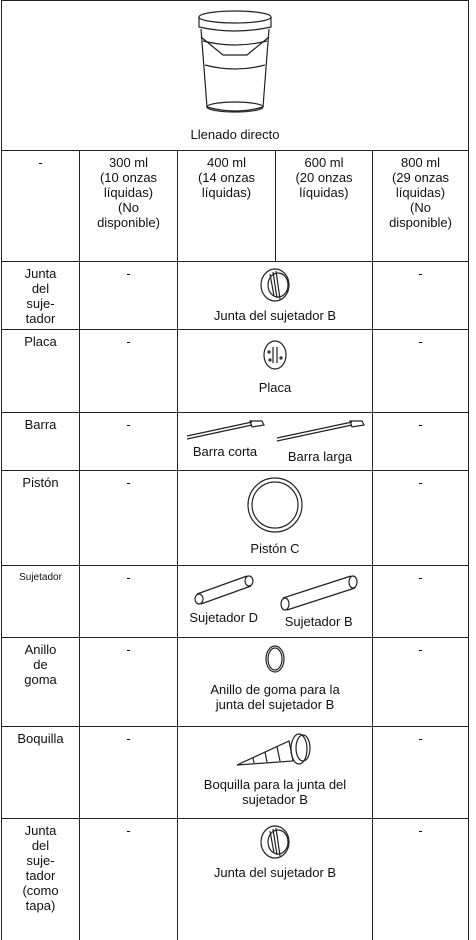 This screenshot has height=940, width=476. I want to click on caption: Anillo de goma para la, so click(275, 689).